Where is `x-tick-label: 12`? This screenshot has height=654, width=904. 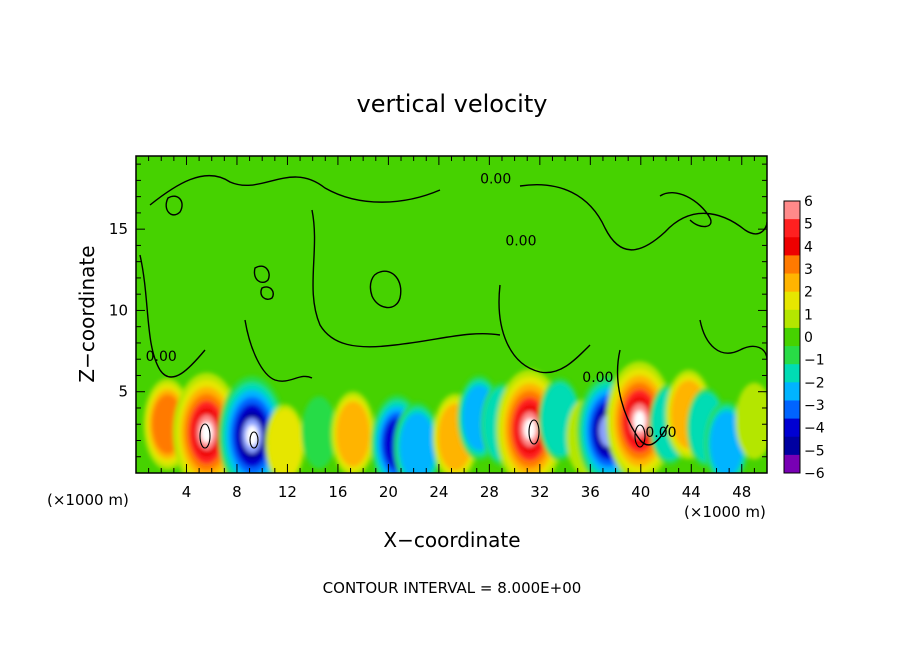
x-tick-label: 12 is located at coordinates (287, 492).